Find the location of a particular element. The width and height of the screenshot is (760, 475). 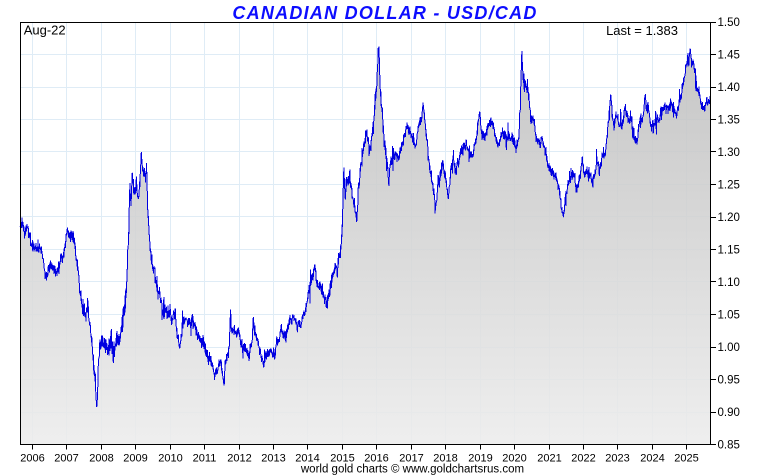

svg-text: 2023 is located at coordinates (617, 458).